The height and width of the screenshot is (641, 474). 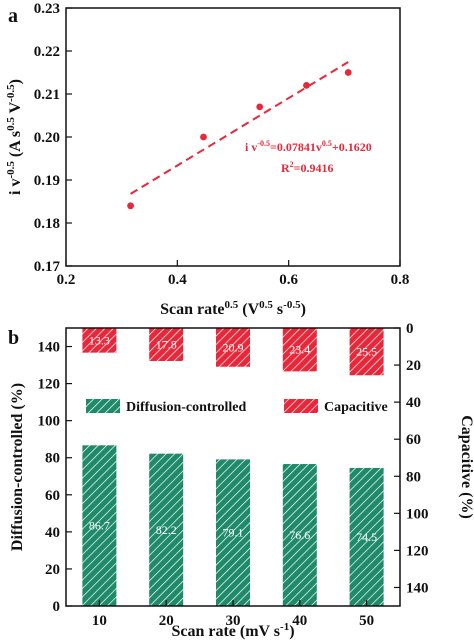 I want to click on a-x-tick-label: 0.4, so click(x=177, y=280).